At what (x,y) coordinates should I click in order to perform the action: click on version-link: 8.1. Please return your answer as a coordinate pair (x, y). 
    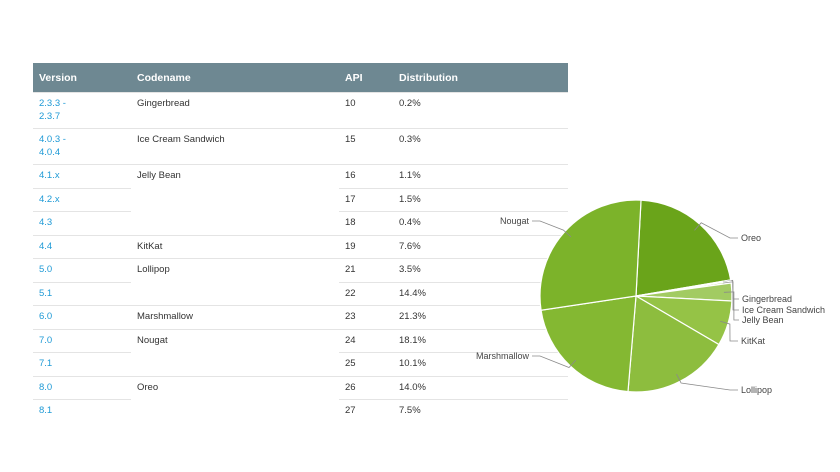
    Looking at the image, I should click on (82, 411).